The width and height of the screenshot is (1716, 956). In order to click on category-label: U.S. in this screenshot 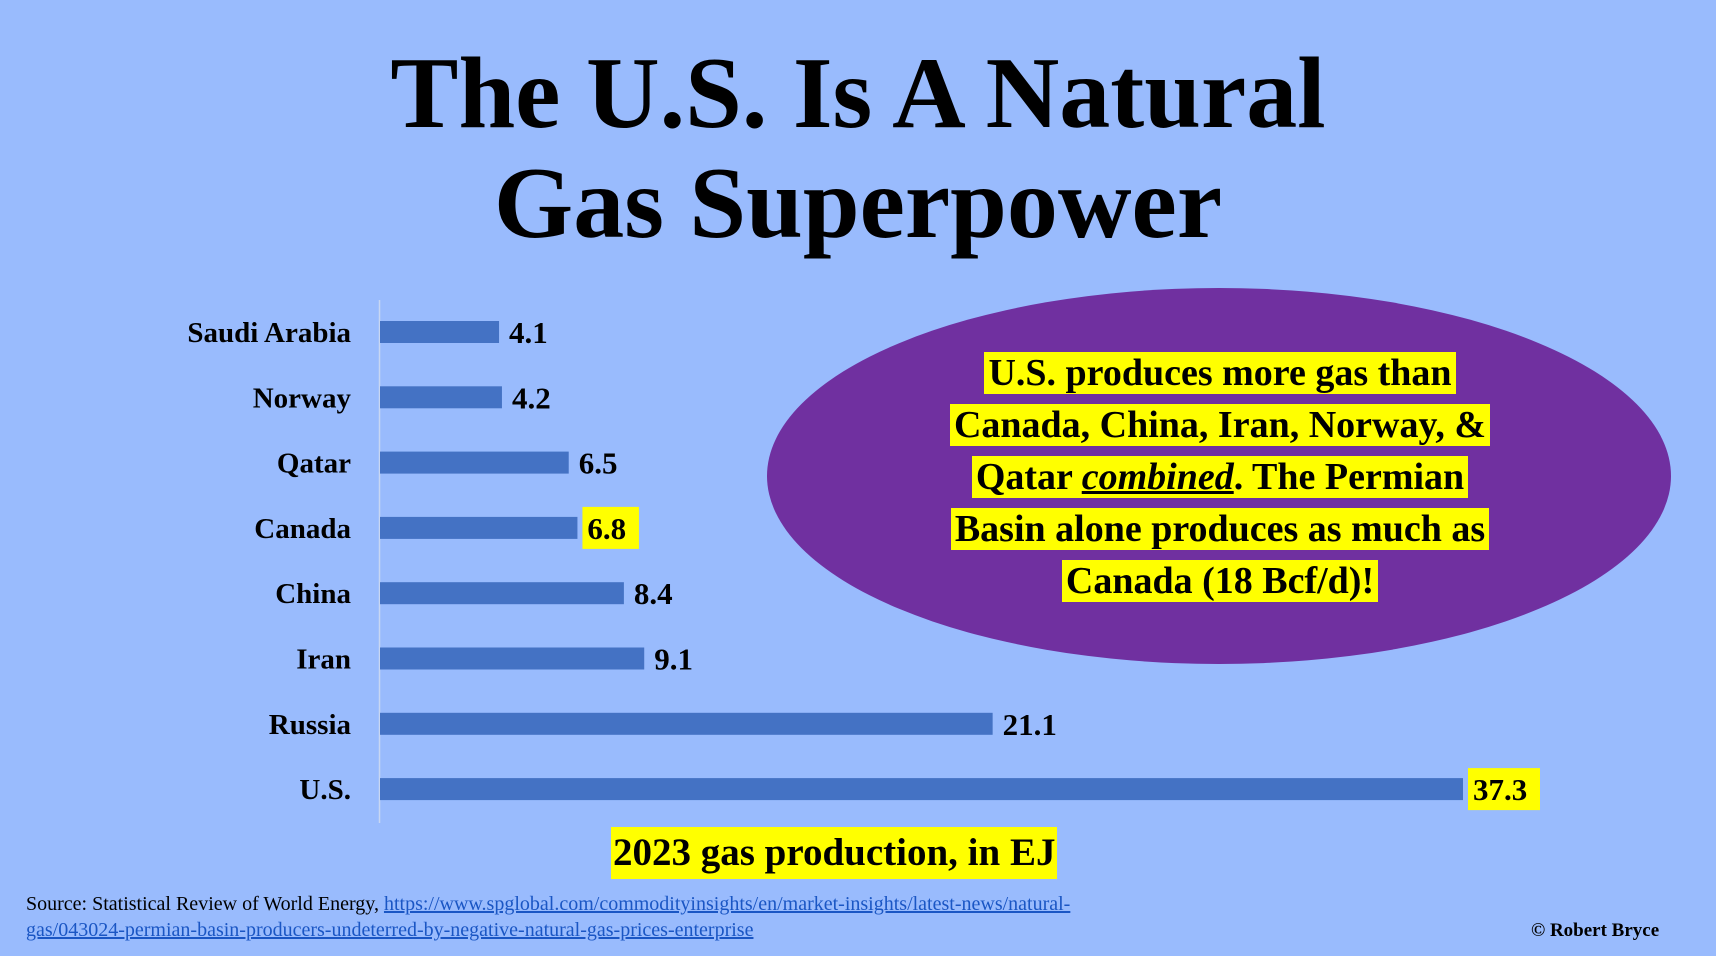, I will do `click(325, 790)`.